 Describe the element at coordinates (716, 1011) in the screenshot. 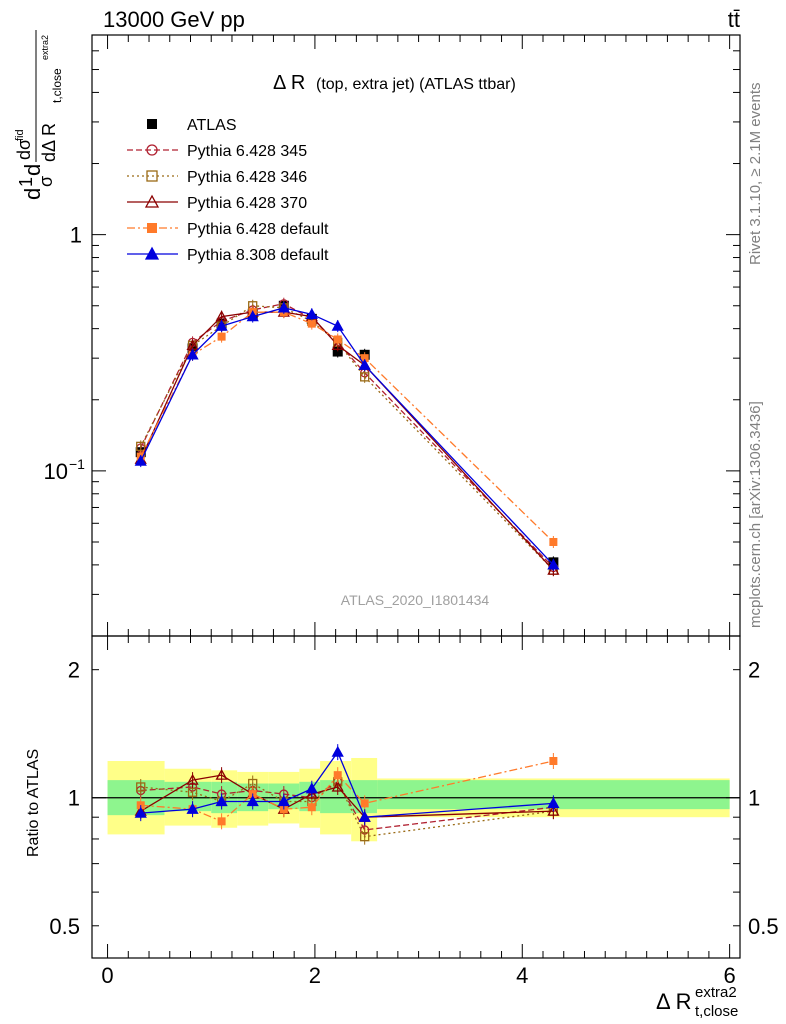

I see `xlabel-sub: t,close` at that location.